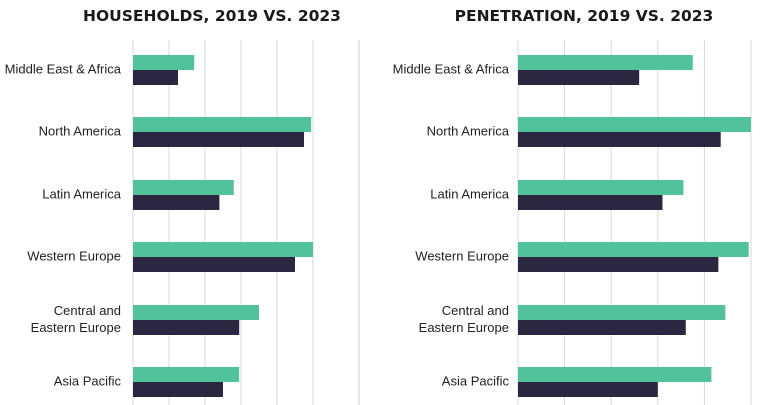 Image resolution: width=780 pixels, height=405 pixels. Describe the element at coordinates (80, 131) in the screenshot. I see `households-category-label: North America` at that location.